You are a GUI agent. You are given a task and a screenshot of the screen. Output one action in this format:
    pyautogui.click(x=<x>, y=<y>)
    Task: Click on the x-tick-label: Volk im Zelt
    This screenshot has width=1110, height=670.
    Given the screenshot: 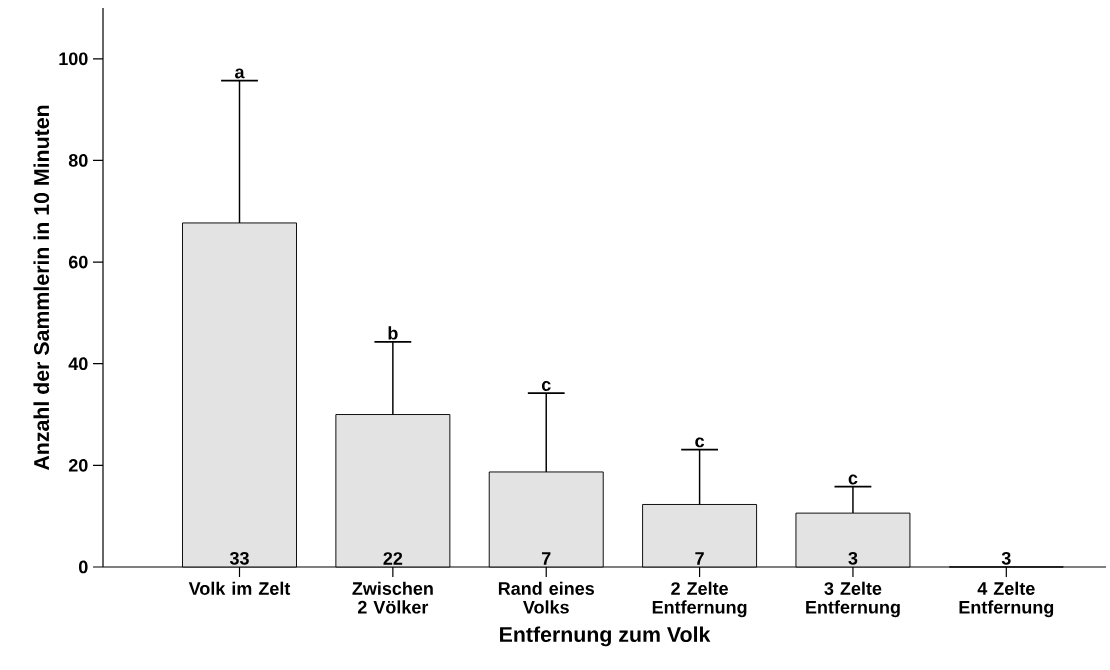 What is the action you would take?
    pyautogui.click(x=239, y=588)
    